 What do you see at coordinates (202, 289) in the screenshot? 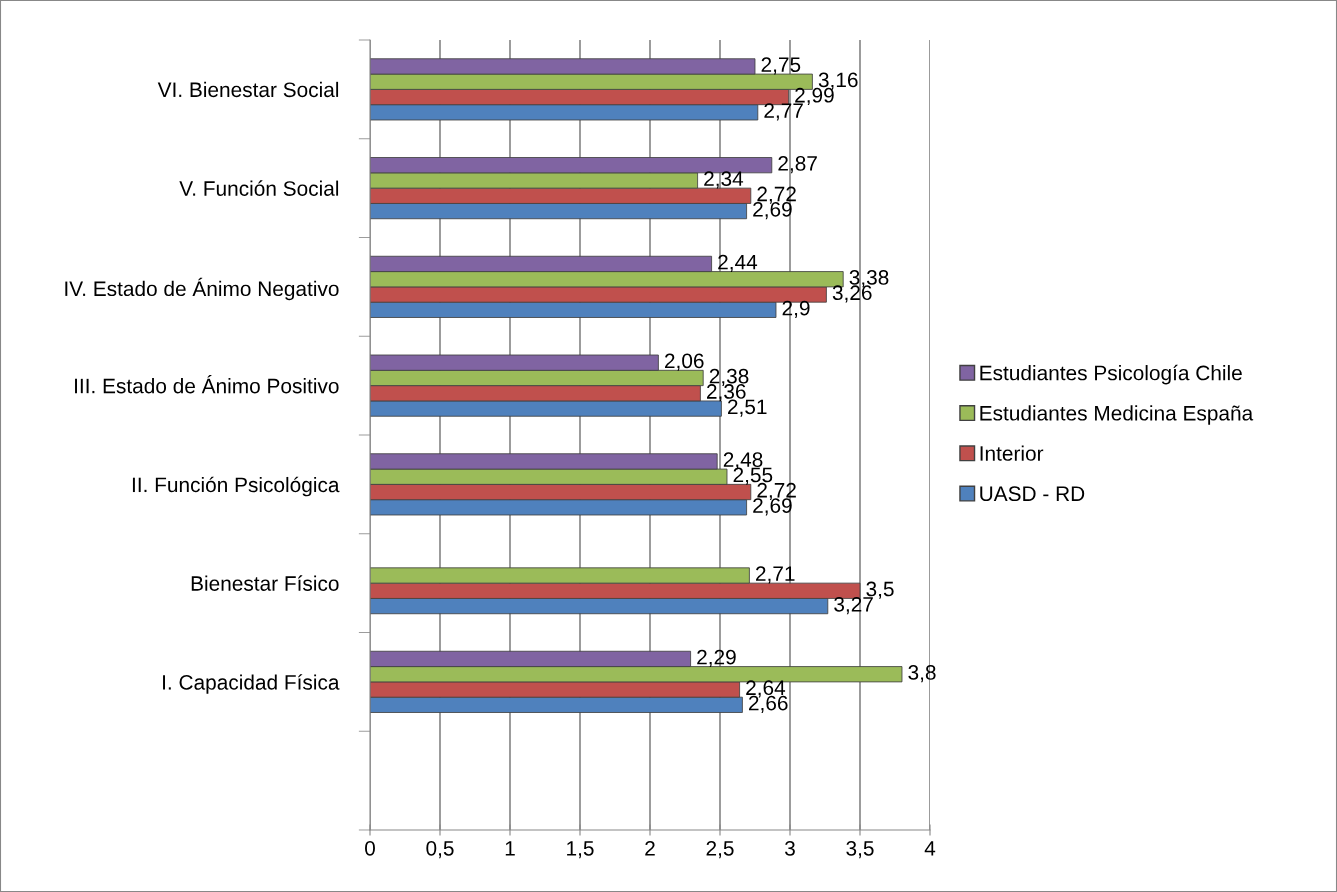
I see `y-tick-label: IV. Estado de Ánimo Negativo` at bounding box center [202, 289].